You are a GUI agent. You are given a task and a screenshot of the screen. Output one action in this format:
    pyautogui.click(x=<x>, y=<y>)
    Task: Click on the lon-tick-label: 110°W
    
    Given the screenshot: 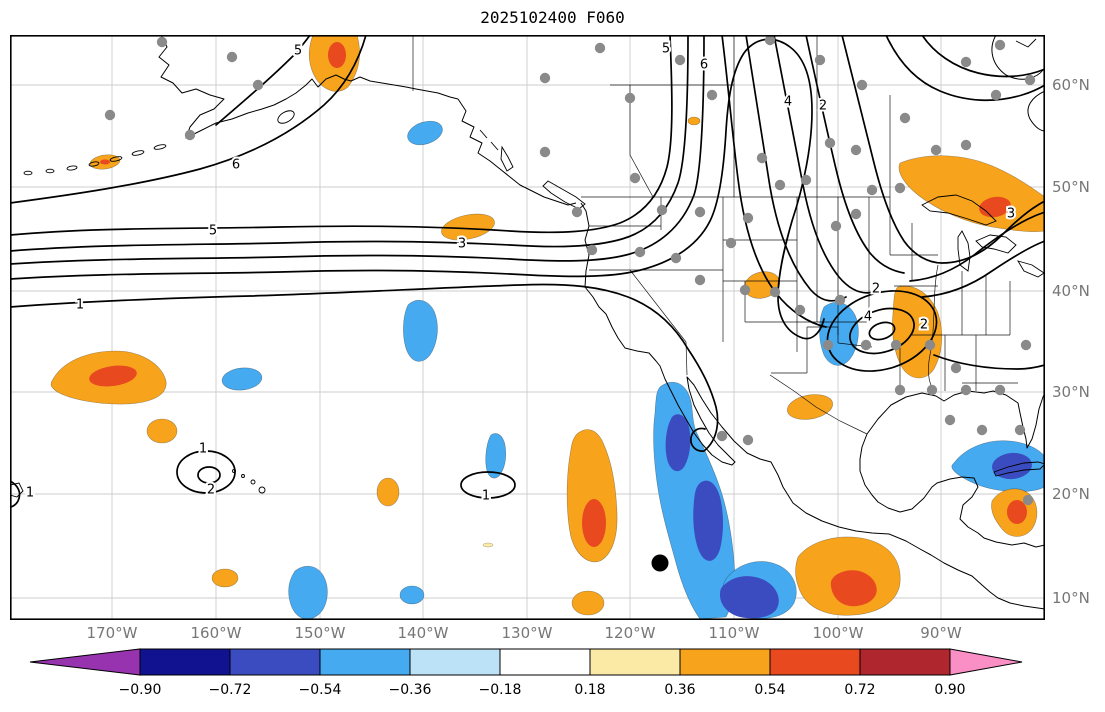 What is the action you would take?
    pyautogui.click(x=734, y=633)
    